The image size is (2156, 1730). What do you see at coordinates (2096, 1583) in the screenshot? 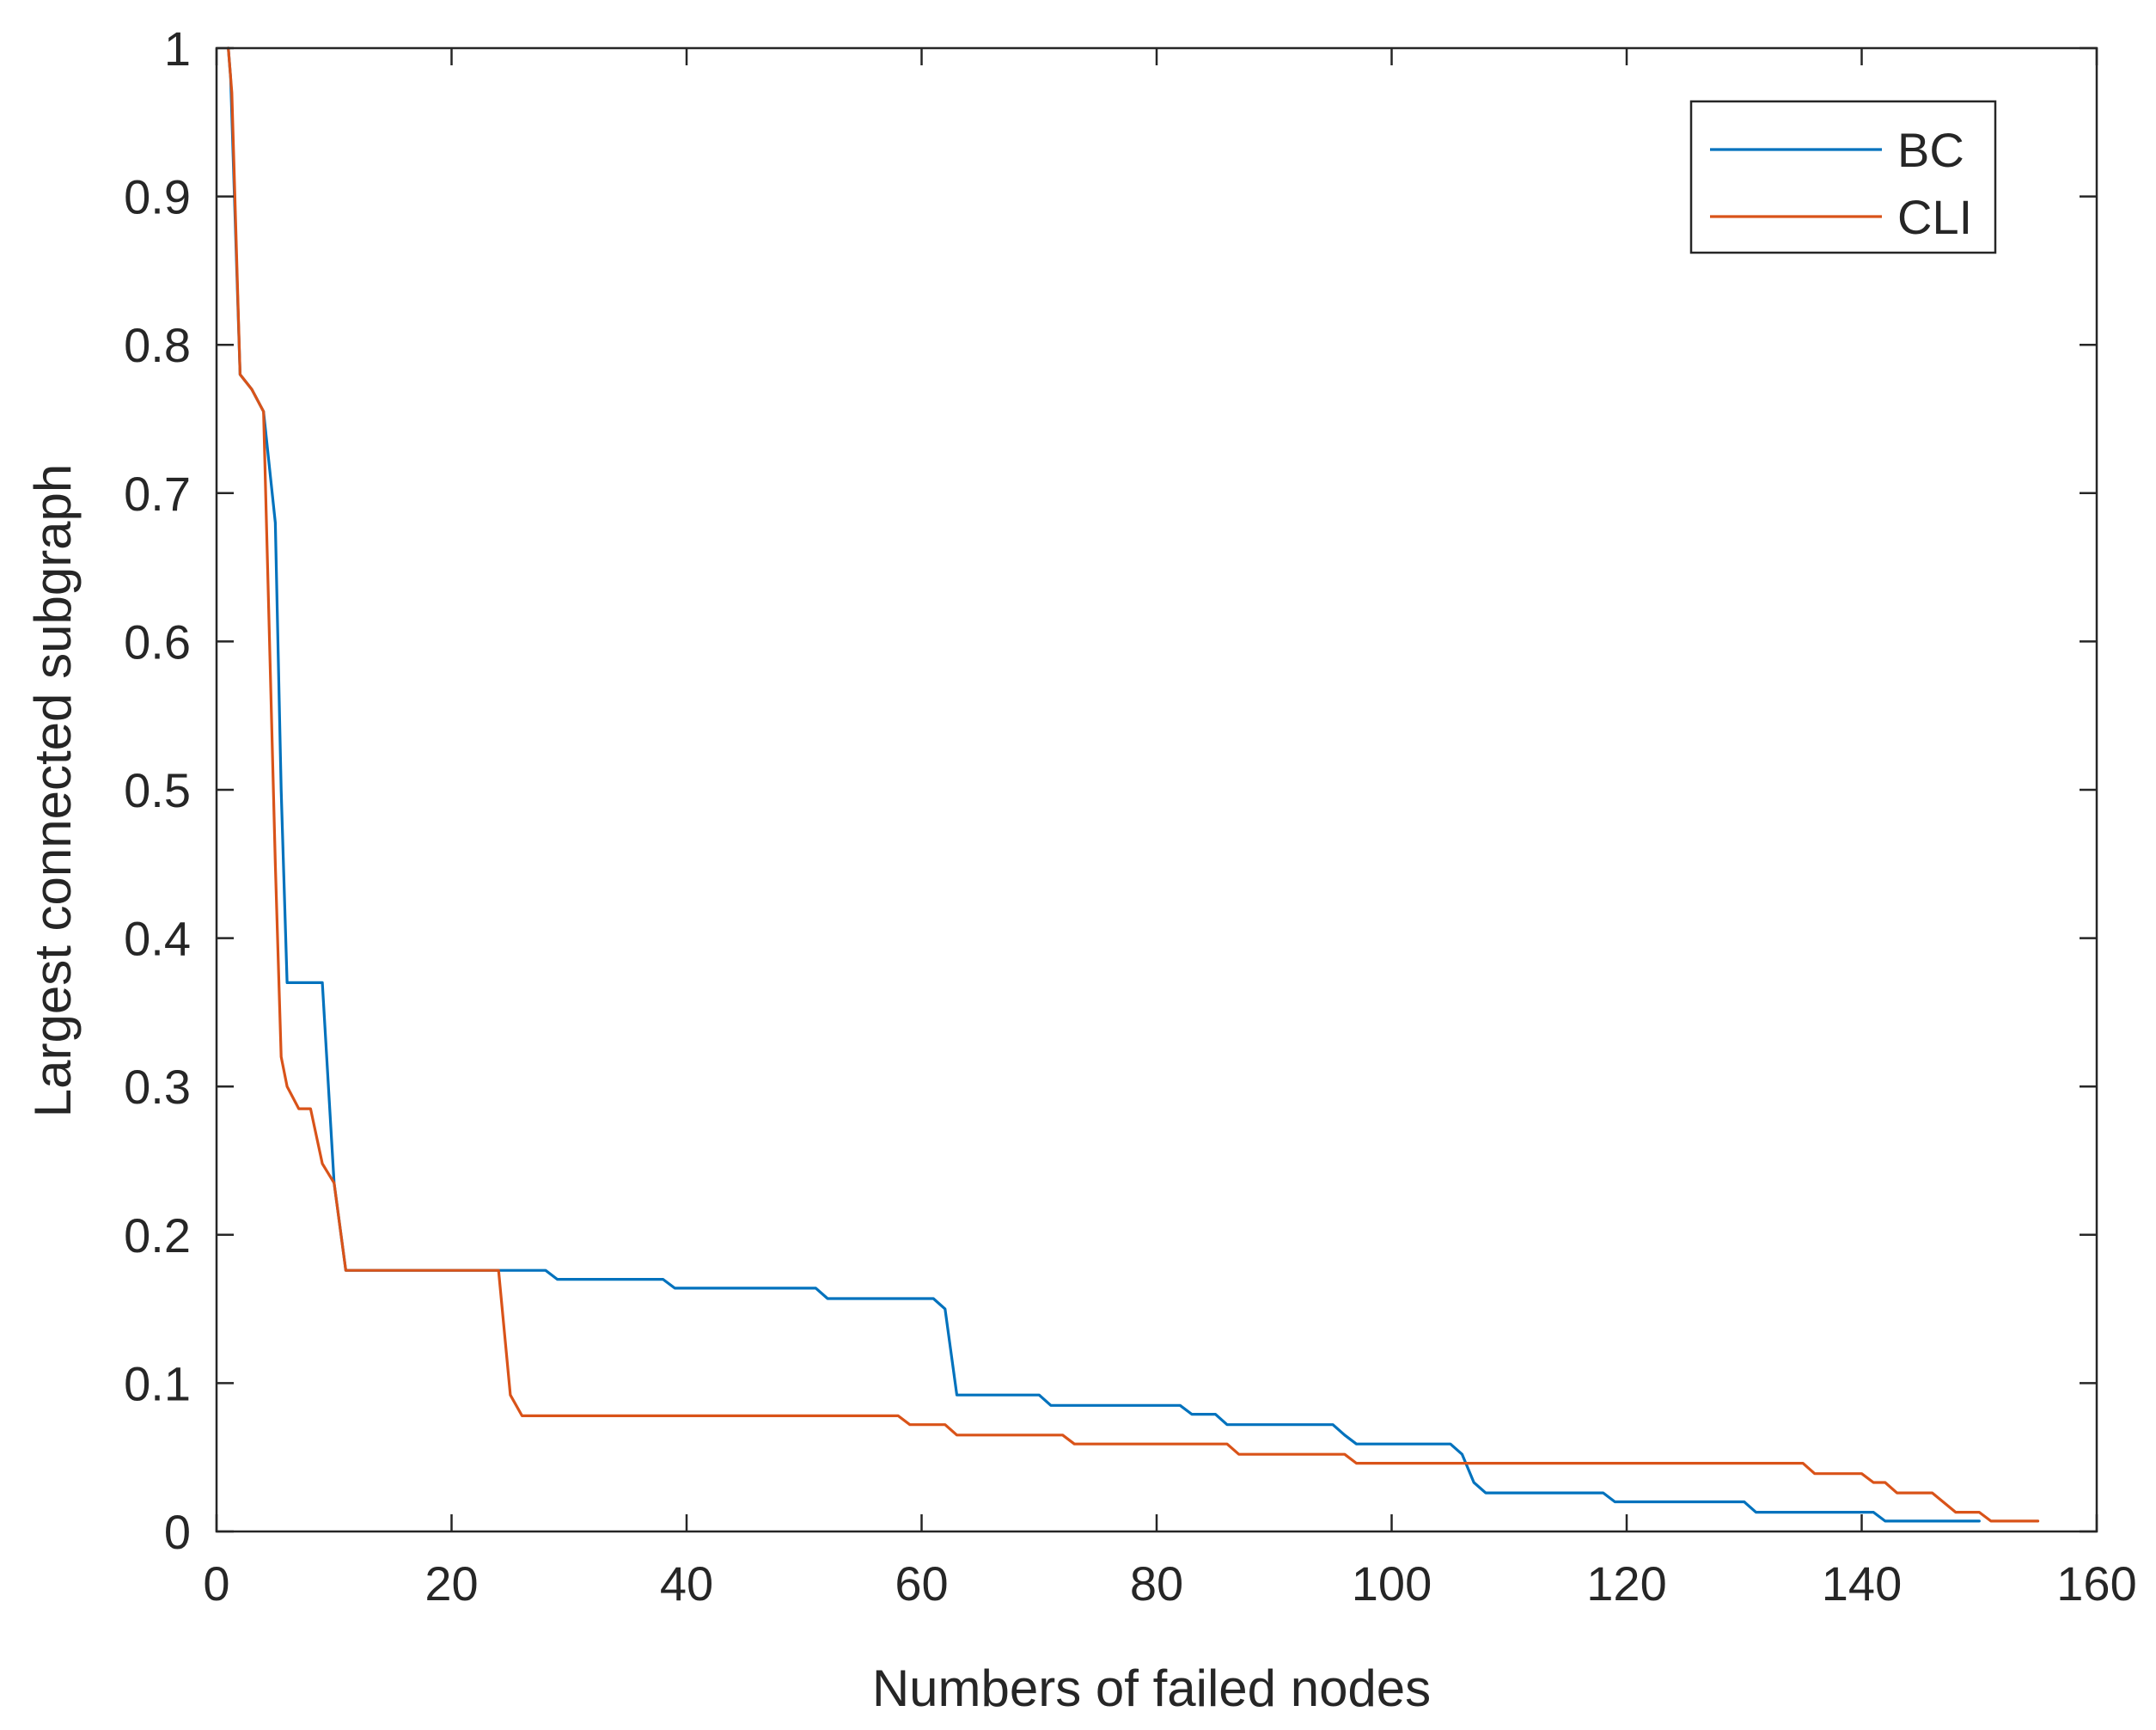
I see `x-tick-label: 160` at bounding box center [2096, 1583].